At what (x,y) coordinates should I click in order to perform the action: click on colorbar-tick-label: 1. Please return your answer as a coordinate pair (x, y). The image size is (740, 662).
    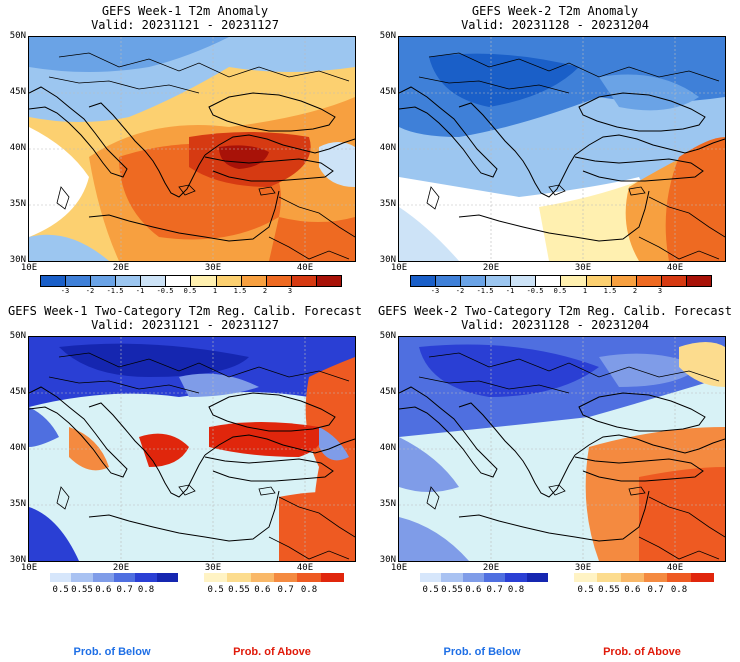
    Looking at the image, I should click on (585, 291).